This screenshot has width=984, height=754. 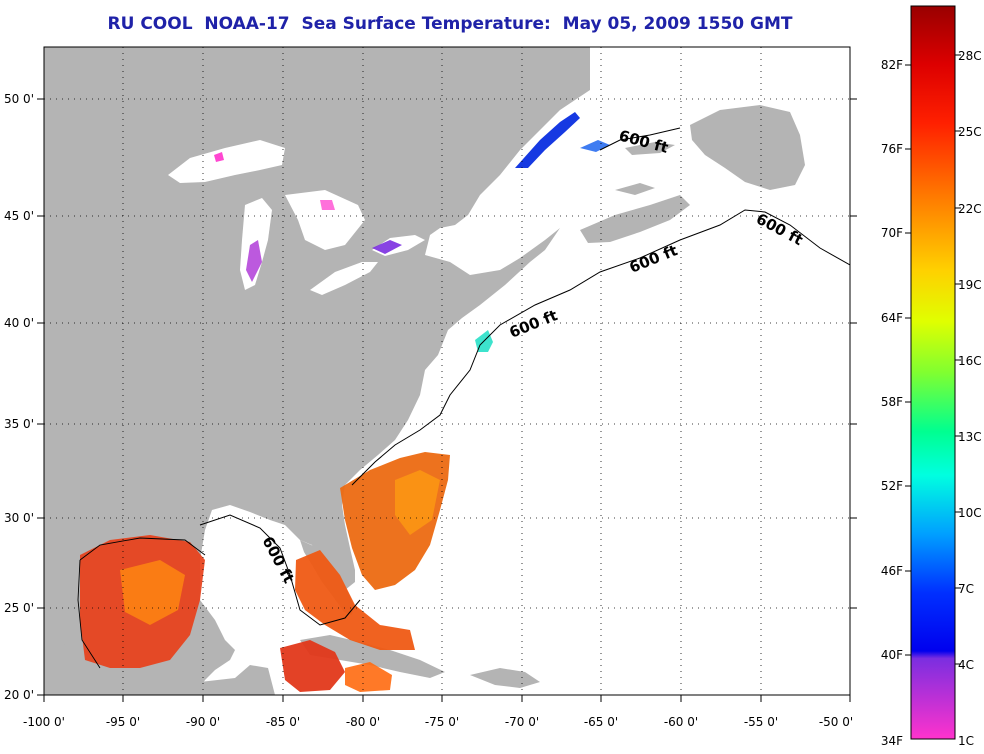 I want to click on colorbar-c-label: 25C, so click(x=970, y=132).